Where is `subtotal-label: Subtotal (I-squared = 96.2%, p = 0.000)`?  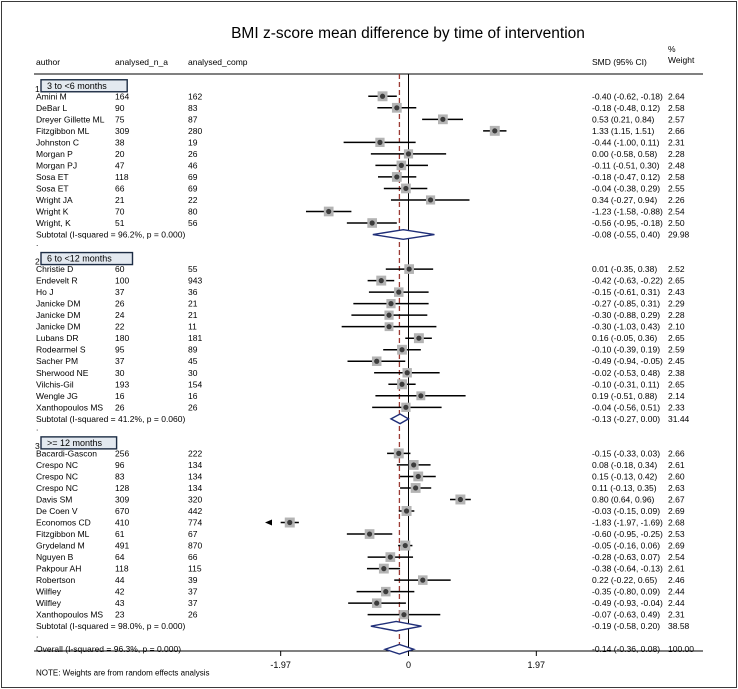 subtotal-label: Subtotal (I-squared = 96.2%, p = 0.000) is located at coordinates (110, 235).